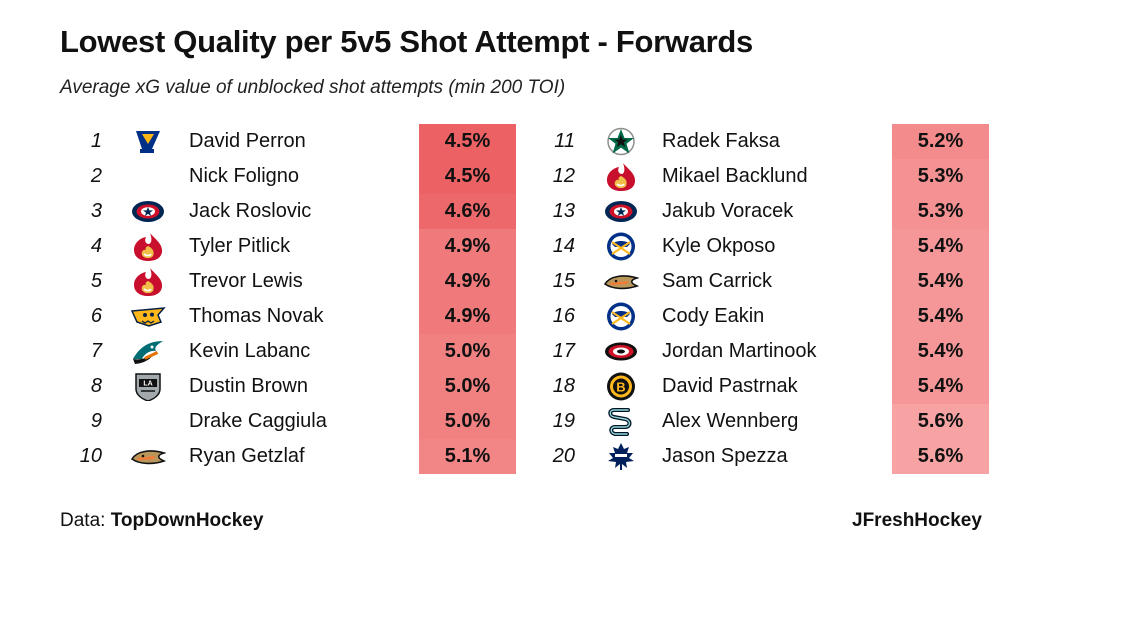  What do you see at coordinates (247, 456) in the screenshot?
I see `player-name: Ryan Getzlaf` at bounding box center [247, 456].